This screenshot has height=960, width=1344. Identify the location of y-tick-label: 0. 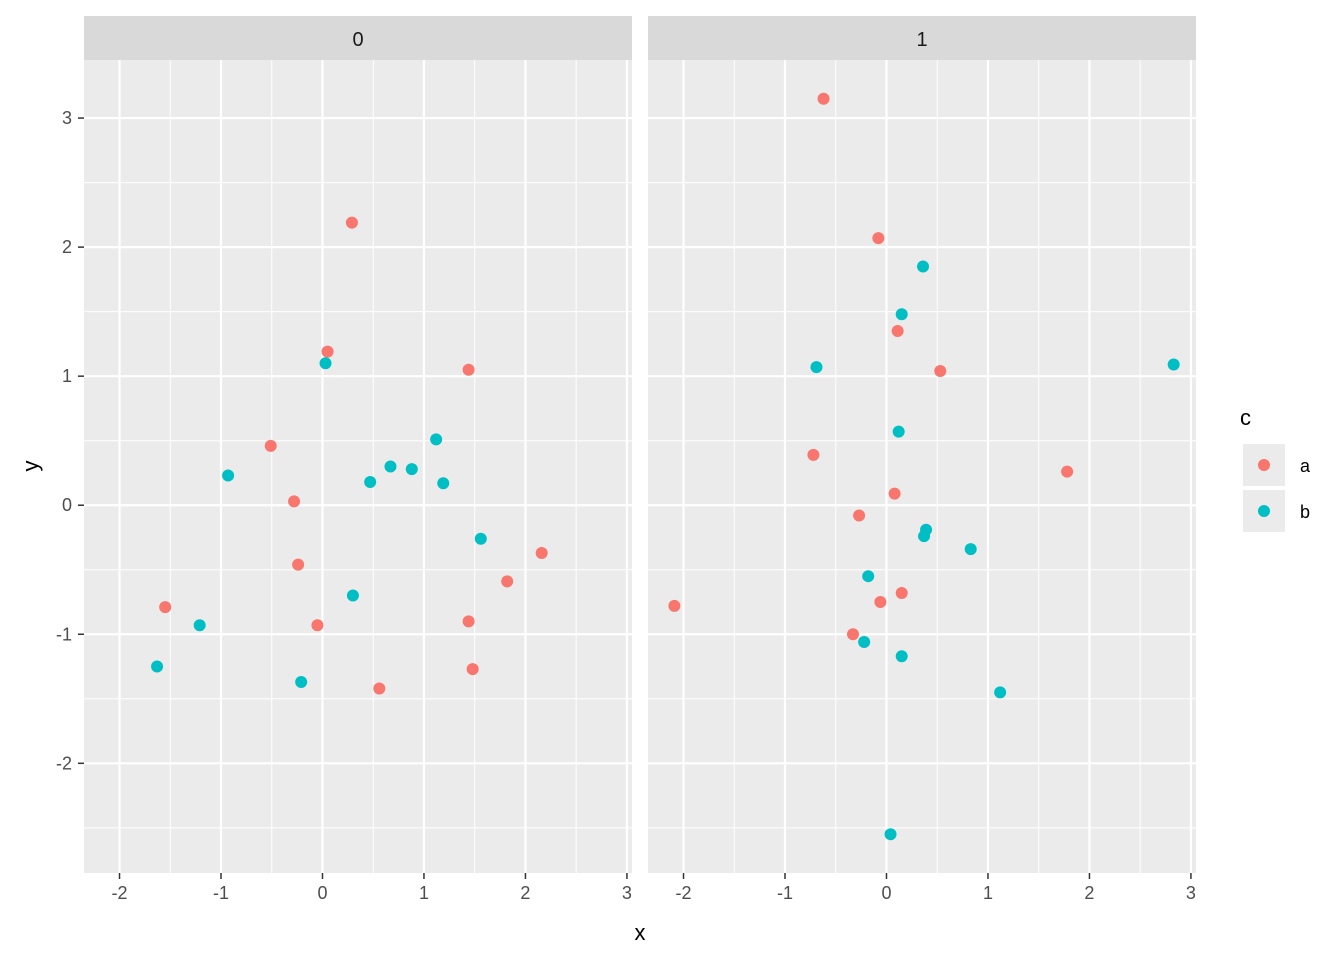
(67, 505).